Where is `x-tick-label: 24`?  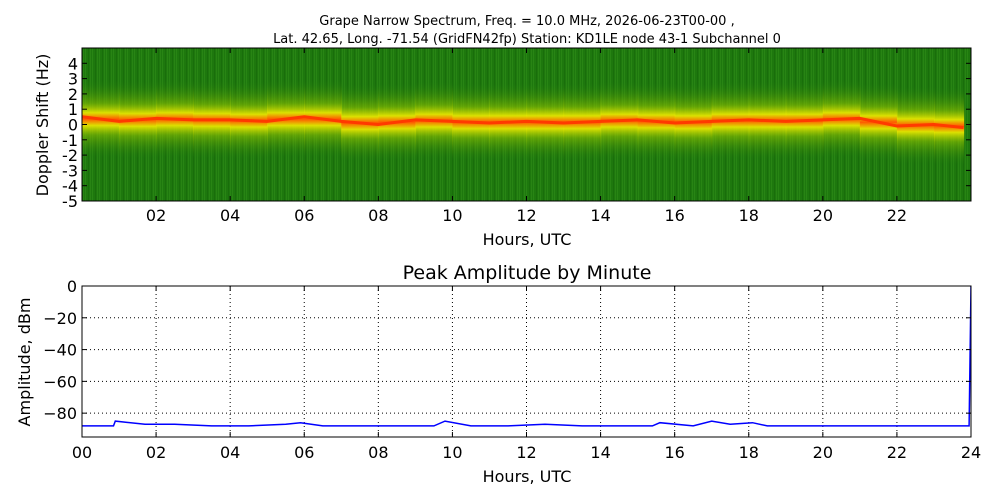
x-tick-label: 24 is located at coordinates (971, 452).